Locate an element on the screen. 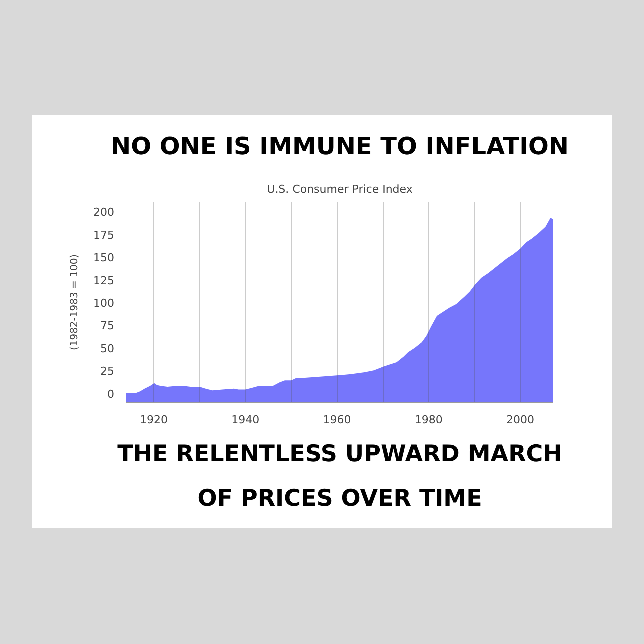 Image resolution: width=644 pixels, height=644 pixels. x-tick-label: 1980 is located at coordinates (428, 420).